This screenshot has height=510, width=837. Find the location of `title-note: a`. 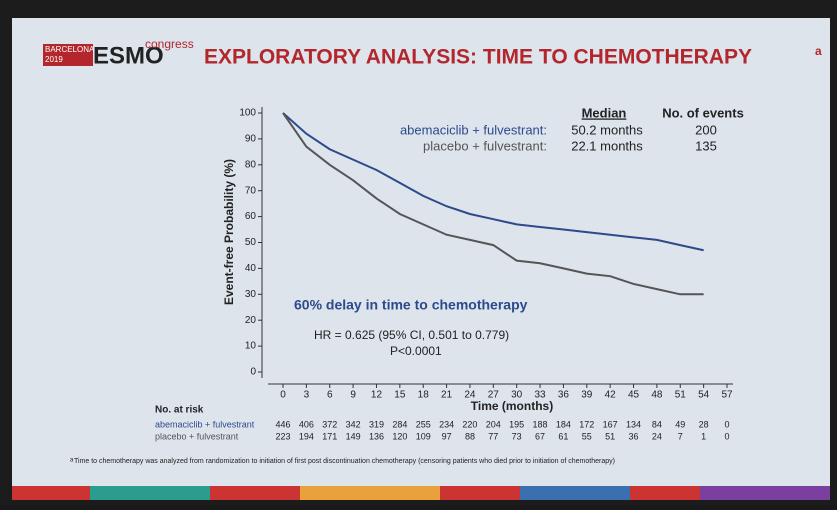

title-note: a is located at coordinates (818, 51).